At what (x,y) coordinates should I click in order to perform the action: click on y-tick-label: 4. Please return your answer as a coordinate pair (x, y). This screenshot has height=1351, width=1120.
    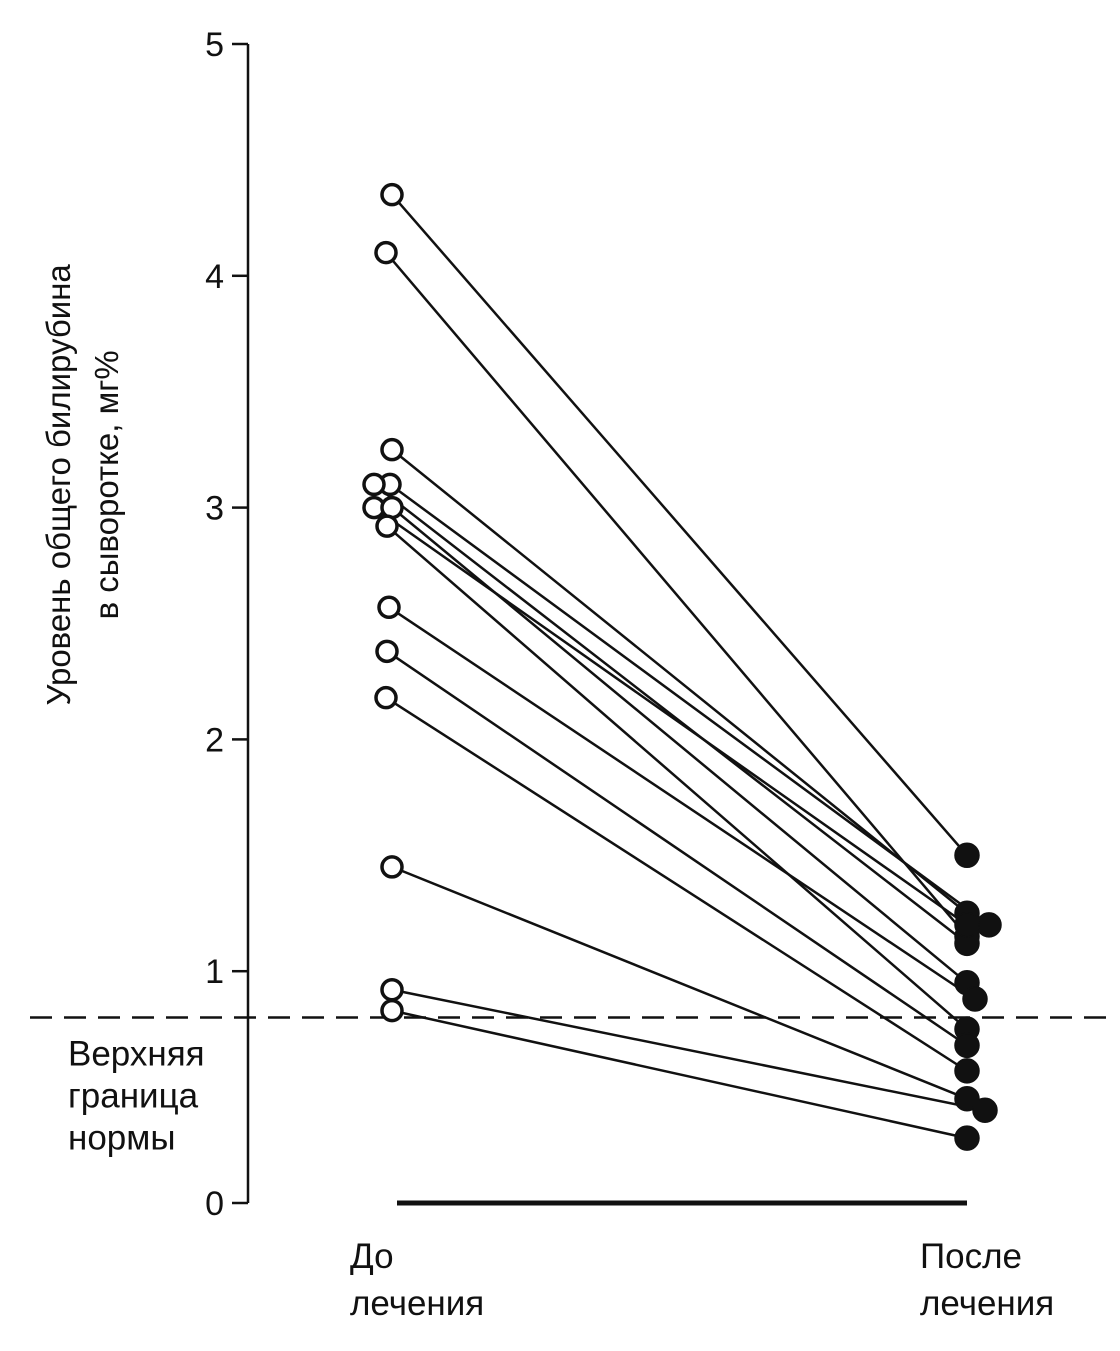
    Looking at the image, I should click on (214, 277).